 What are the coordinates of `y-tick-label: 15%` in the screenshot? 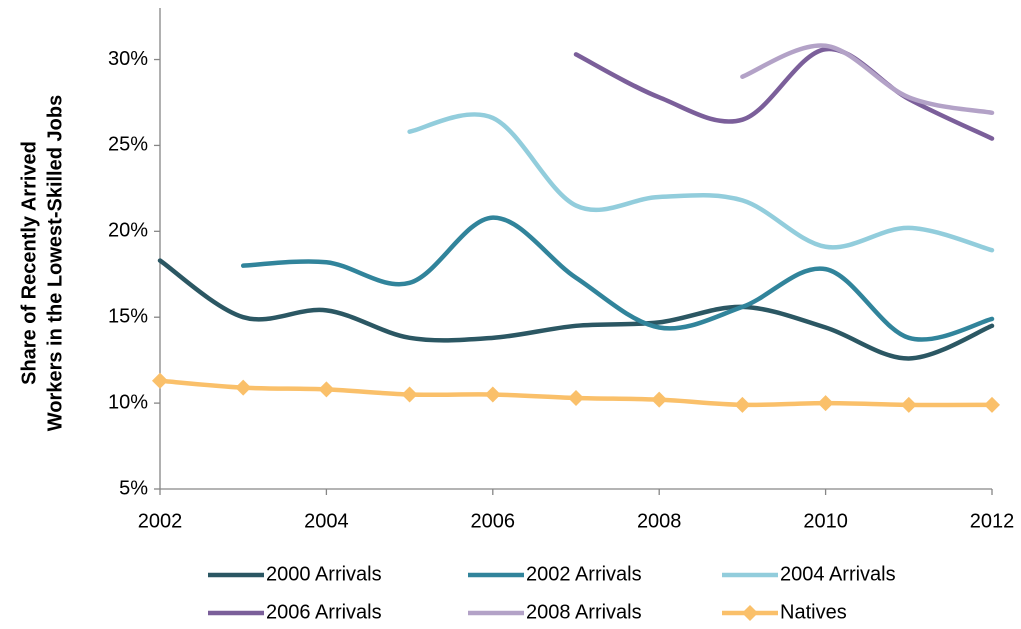 It's located at (128, 316).